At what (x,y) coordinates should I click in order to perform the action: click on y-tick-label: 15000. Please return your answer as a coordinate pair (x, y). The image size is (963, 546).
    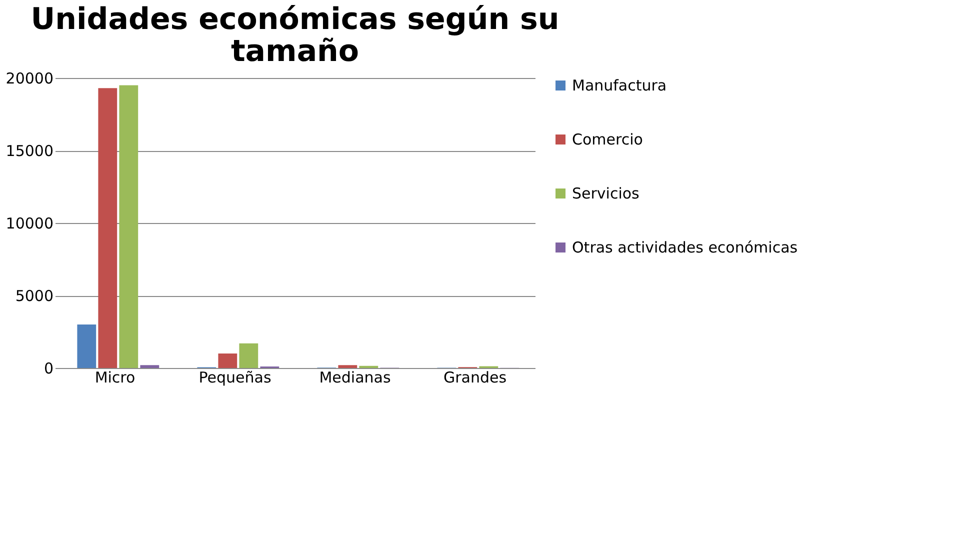
    Looking at the image, I should click on (30, 151).